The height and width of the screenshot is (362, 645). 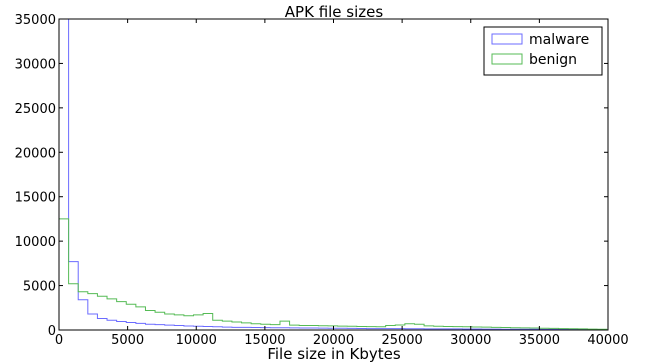 I want to click on legend-swatch-benign, so click(x=507, y=59).